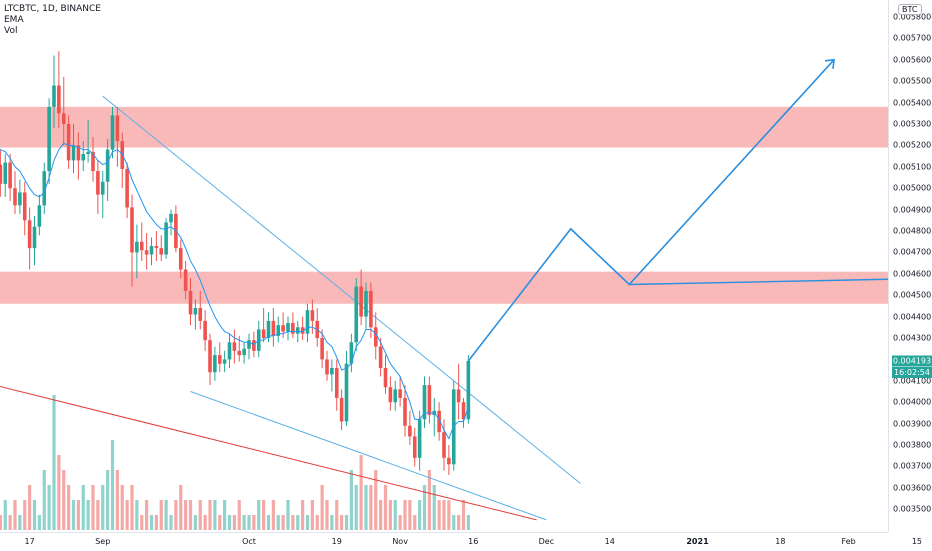 This screenshot has width=932, height=551. Describe the element at coordinates (916, 541) in the screenshot. I see `time-tick-label: 15` at that location.